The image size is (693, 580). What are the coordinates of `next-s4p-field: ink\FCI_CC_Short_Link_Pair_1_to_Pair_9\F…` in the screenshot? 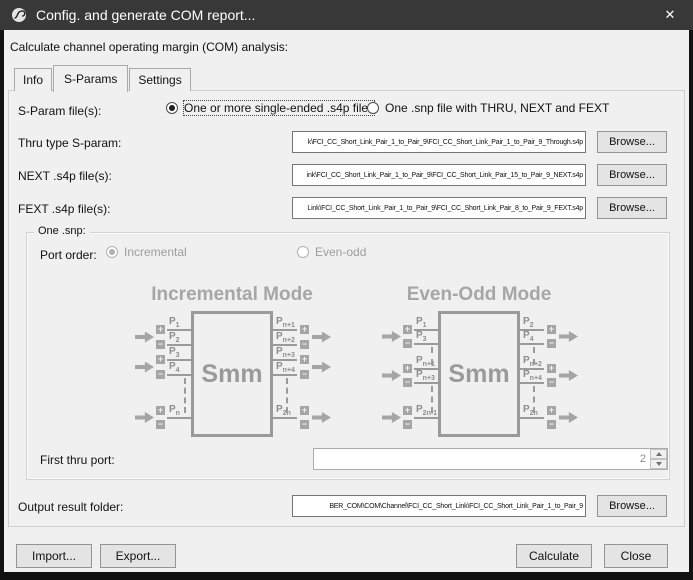 It's located at (439, 175).